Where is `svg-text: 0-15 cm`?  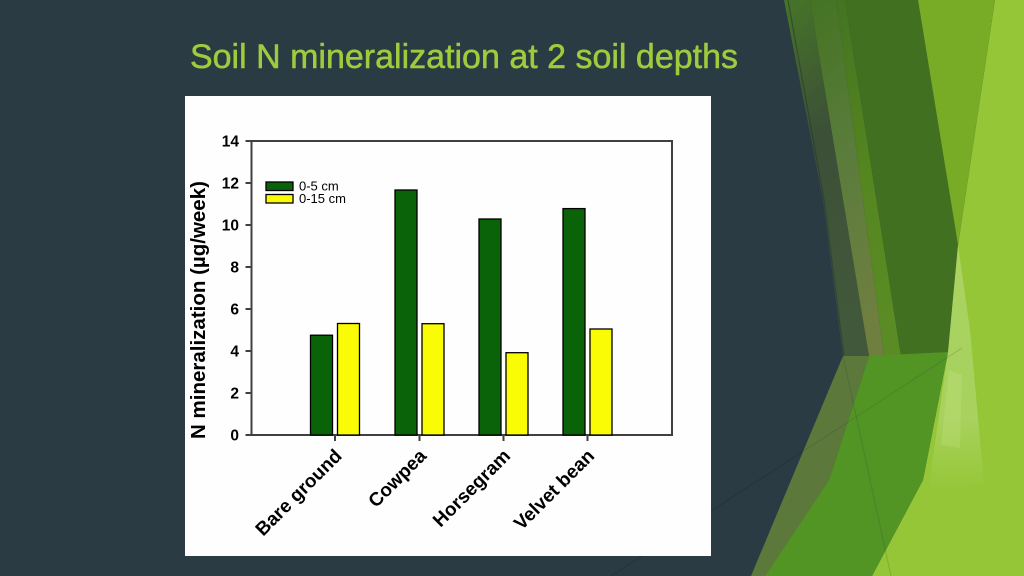
svg-text: 0-15 cm is located at coordinates (322, 198).